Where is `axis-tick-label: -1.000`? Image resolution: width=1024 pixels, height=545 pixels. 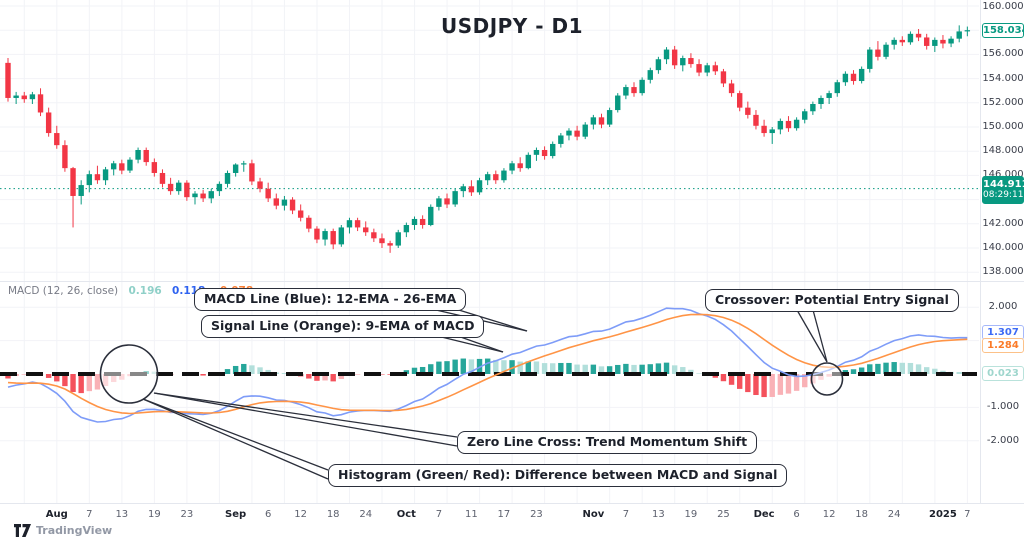 axis-tick-label: -1.000 is located at coordinates (1003, 407).